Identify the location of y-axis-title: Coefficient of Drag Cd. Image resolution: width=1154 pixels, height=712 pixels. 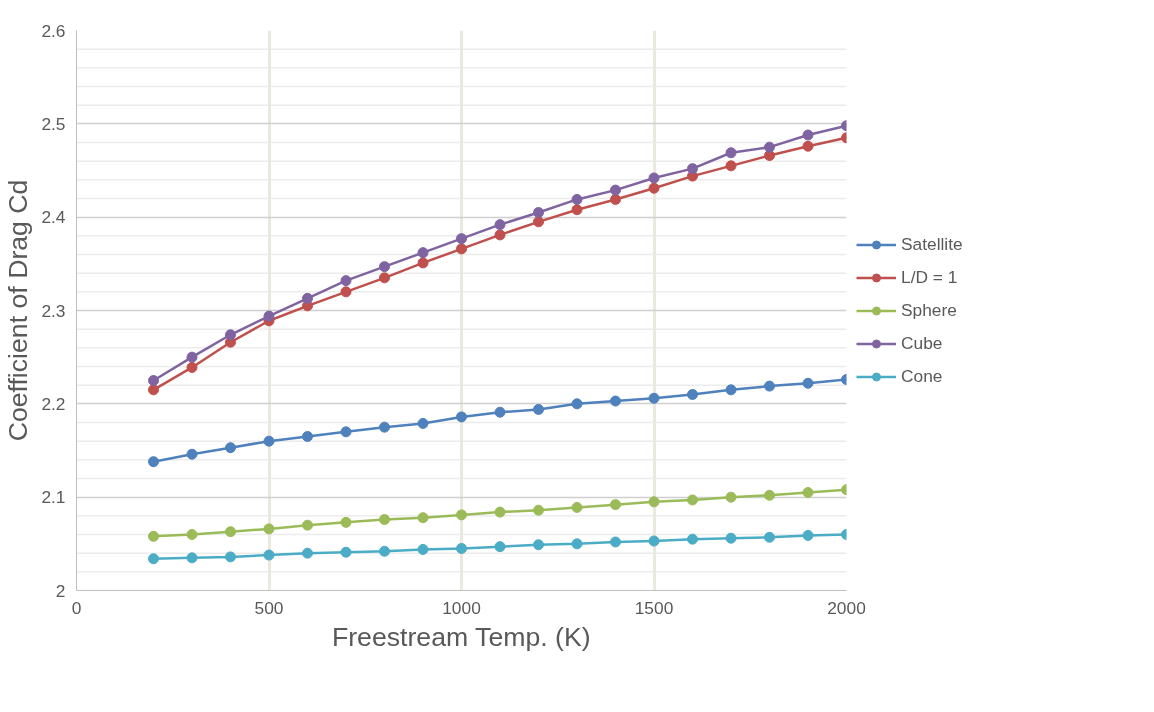
(18, 310).